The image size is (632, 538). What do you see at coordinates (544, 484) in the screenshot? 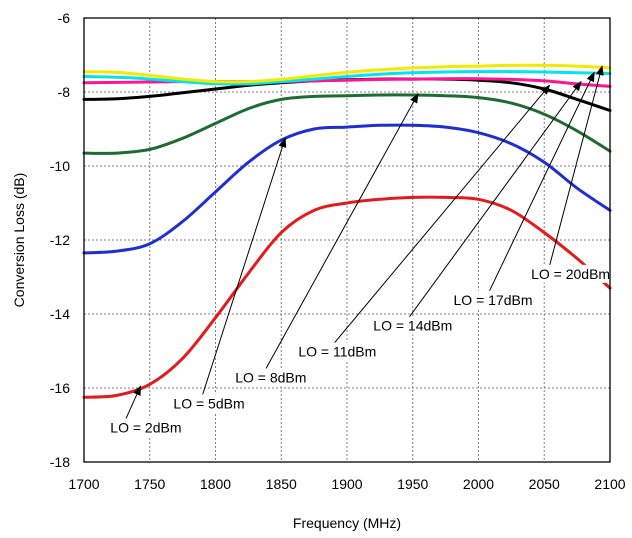
I see `x-tick-label: 2050` at bounding box center [544, 484].